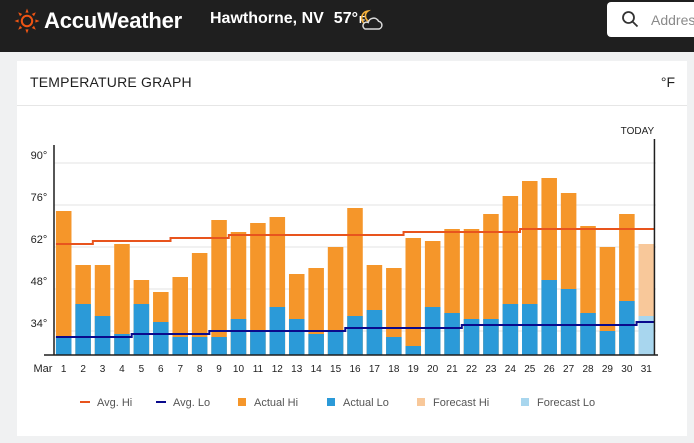  Describe the element at coordinates (142, 369) in the screenshot. I see `x-tick-label: 5` at that location.